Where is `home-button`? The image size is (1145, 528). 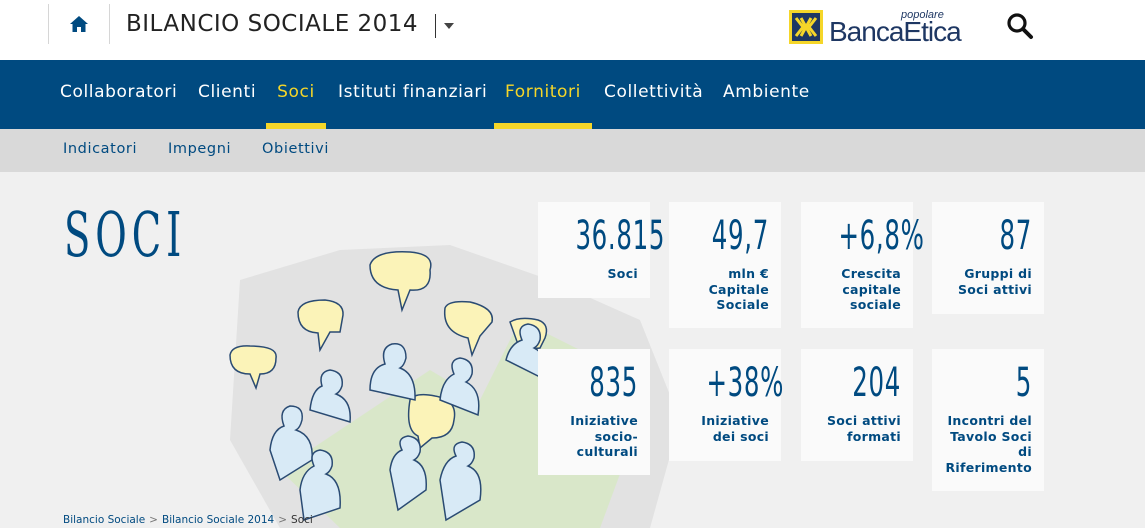 home-button is located at coordinates (79, 24).